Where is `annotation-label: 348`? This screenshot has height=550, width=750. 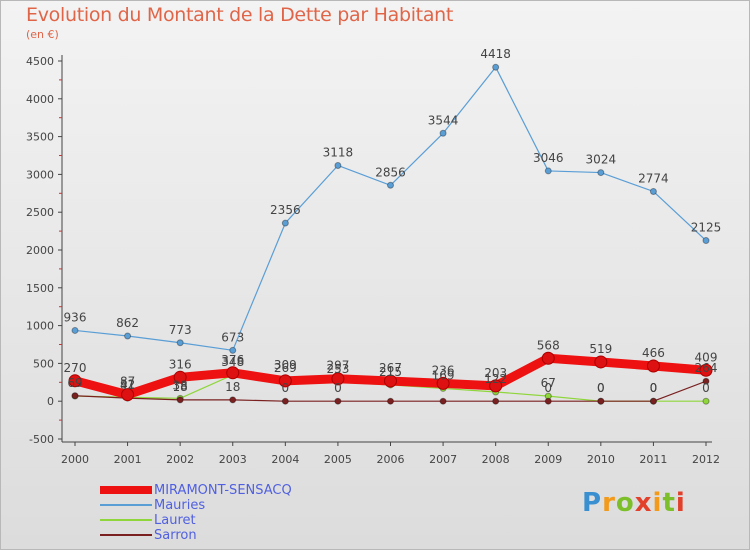
annotation-label: 348 is located at coordinates (232, 362).